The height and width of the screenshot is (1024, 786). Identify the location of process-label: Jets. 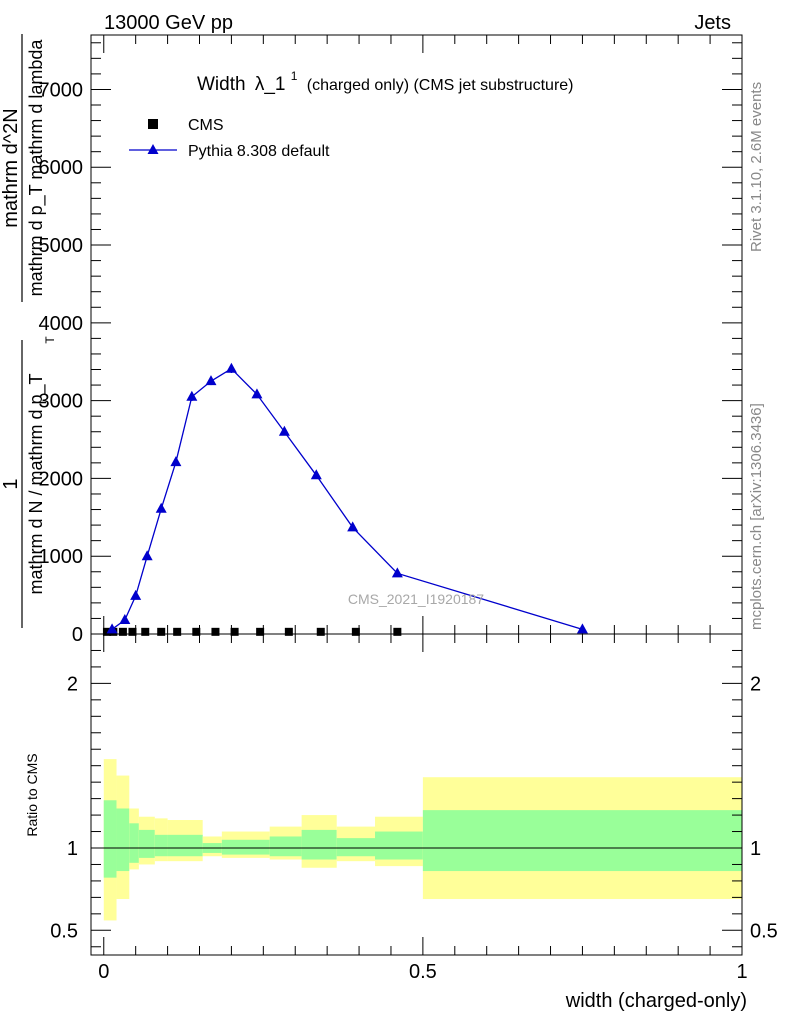
(712, 23).